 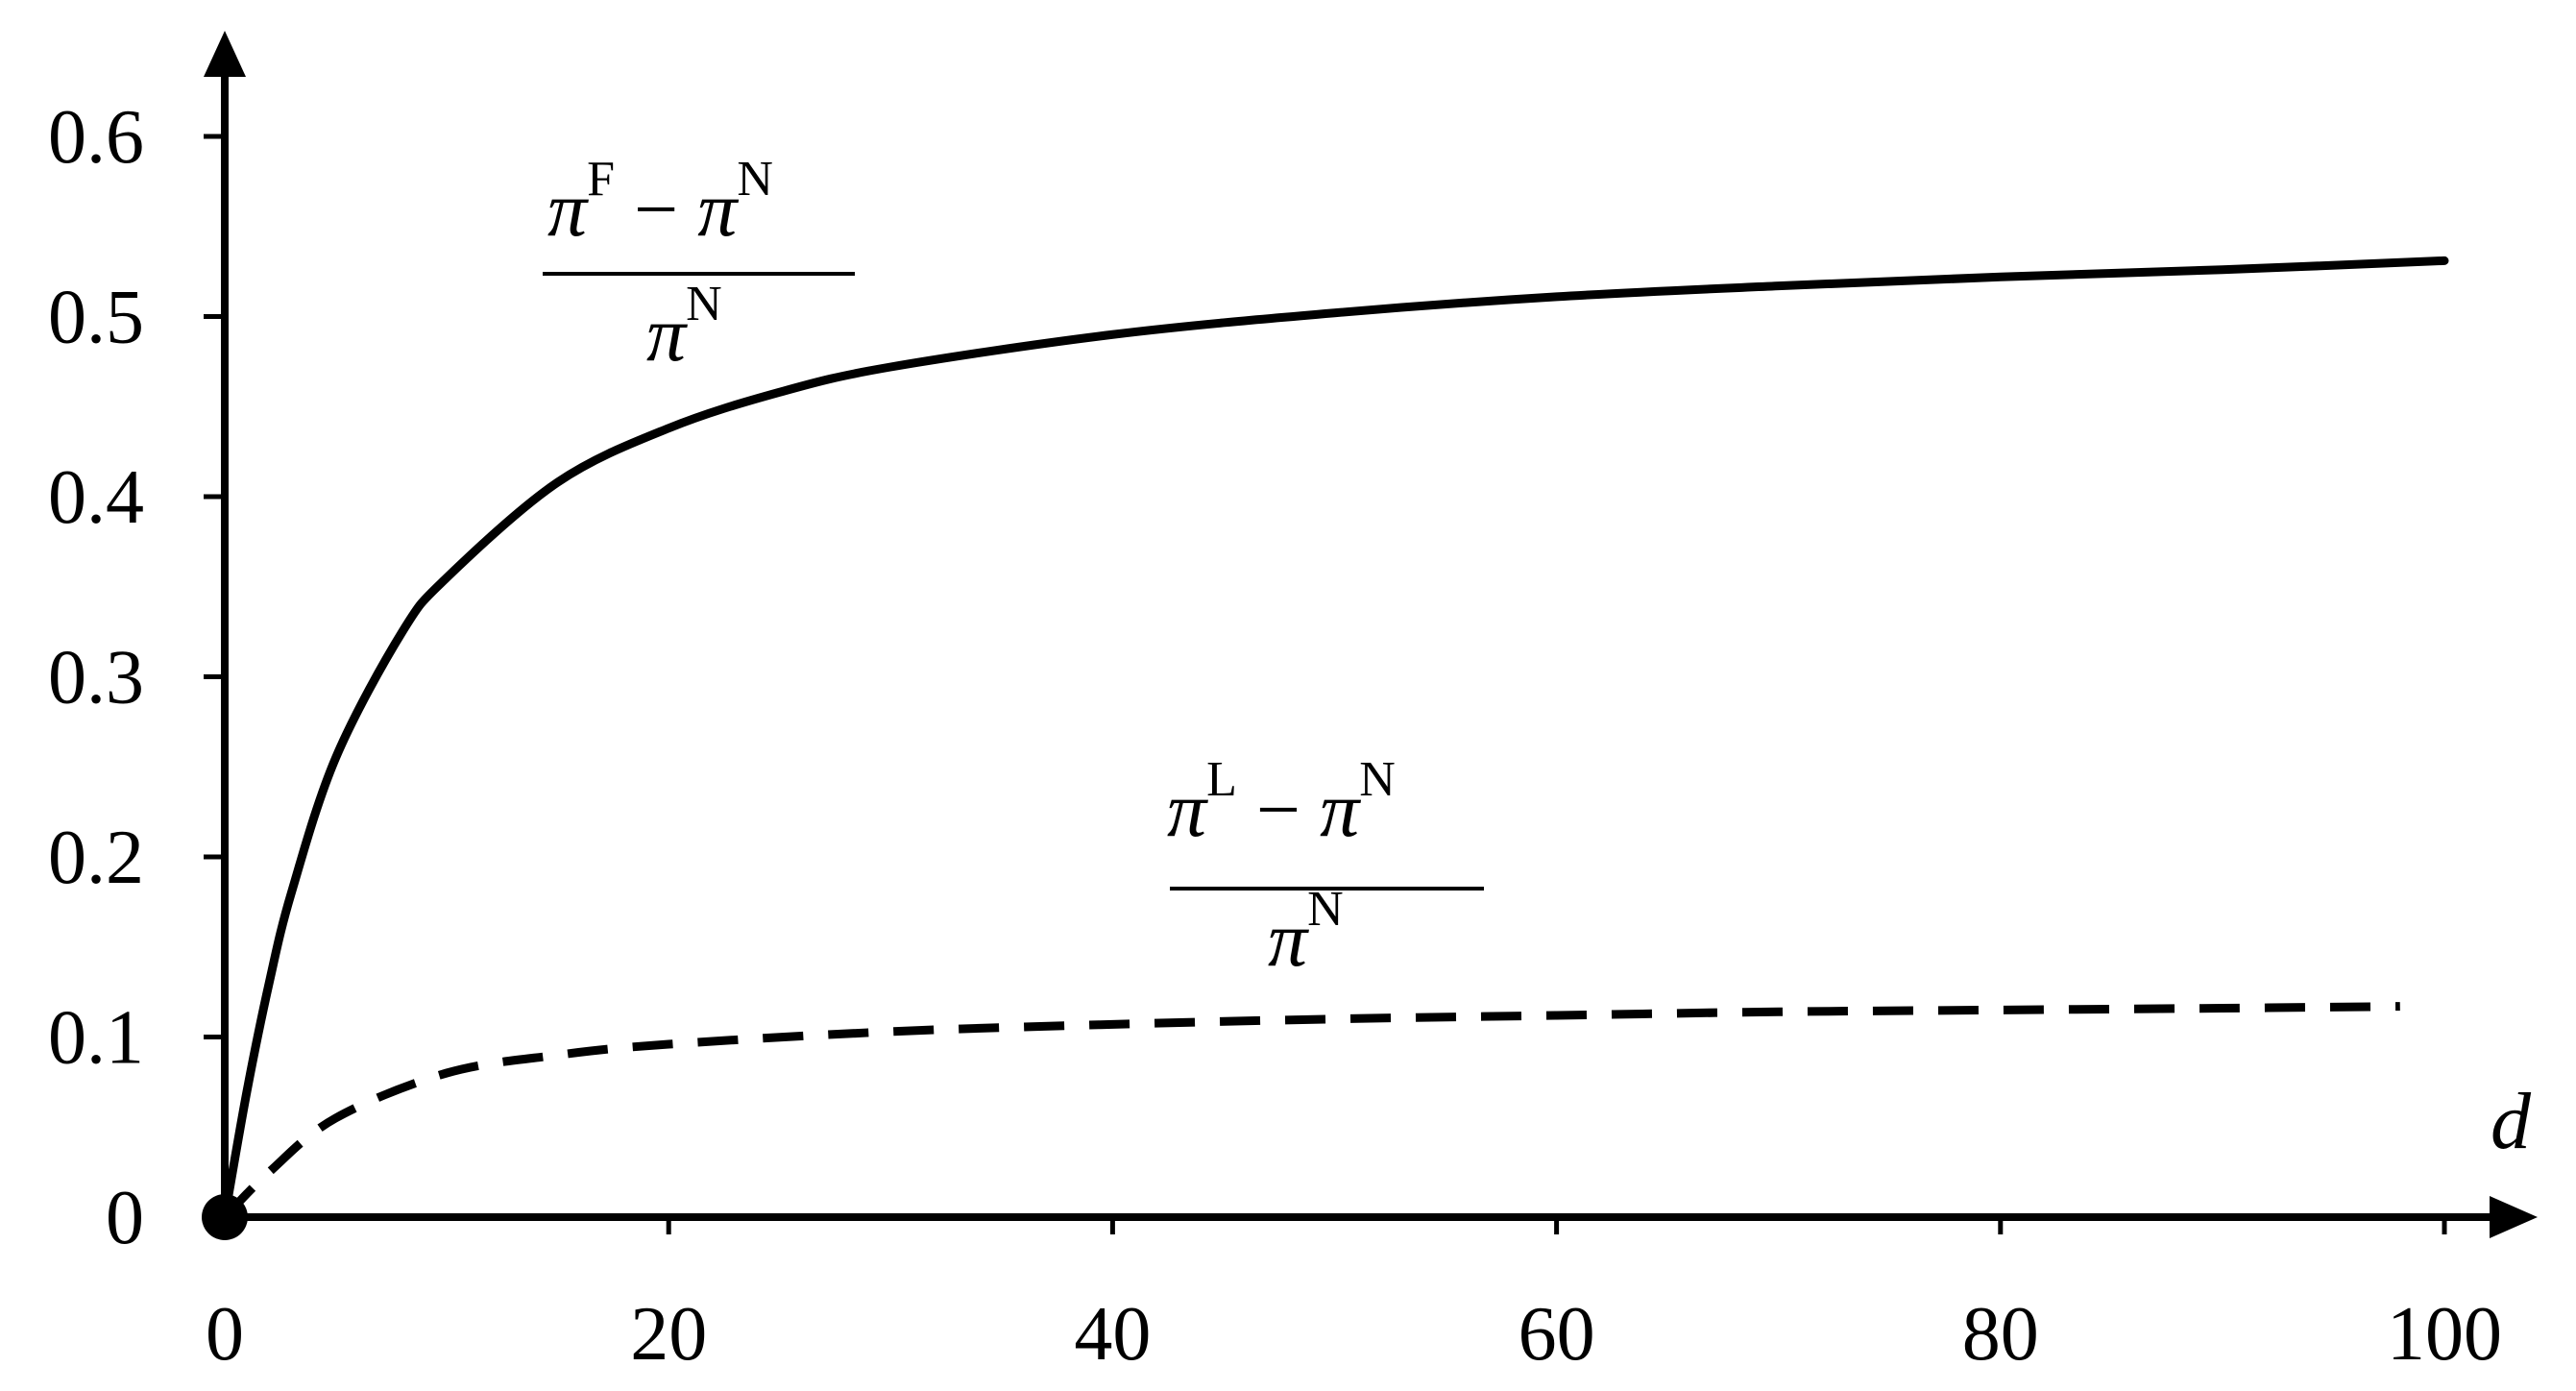 I want to click on y-tick-label-6: 0.6, so click(x=96, y=137).